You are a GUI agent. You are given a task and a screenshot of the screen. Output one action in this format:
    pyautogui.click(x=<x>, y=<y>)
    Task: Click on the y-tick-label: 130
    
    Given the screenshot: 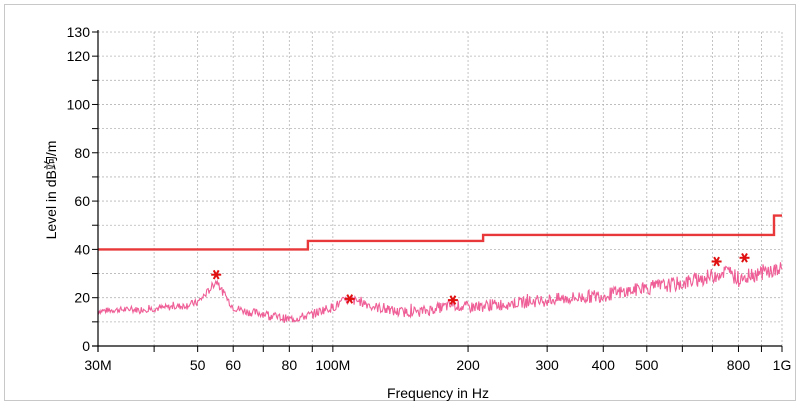 What is the action you would take?
    pyautogui.click(x=79, y=32)
    